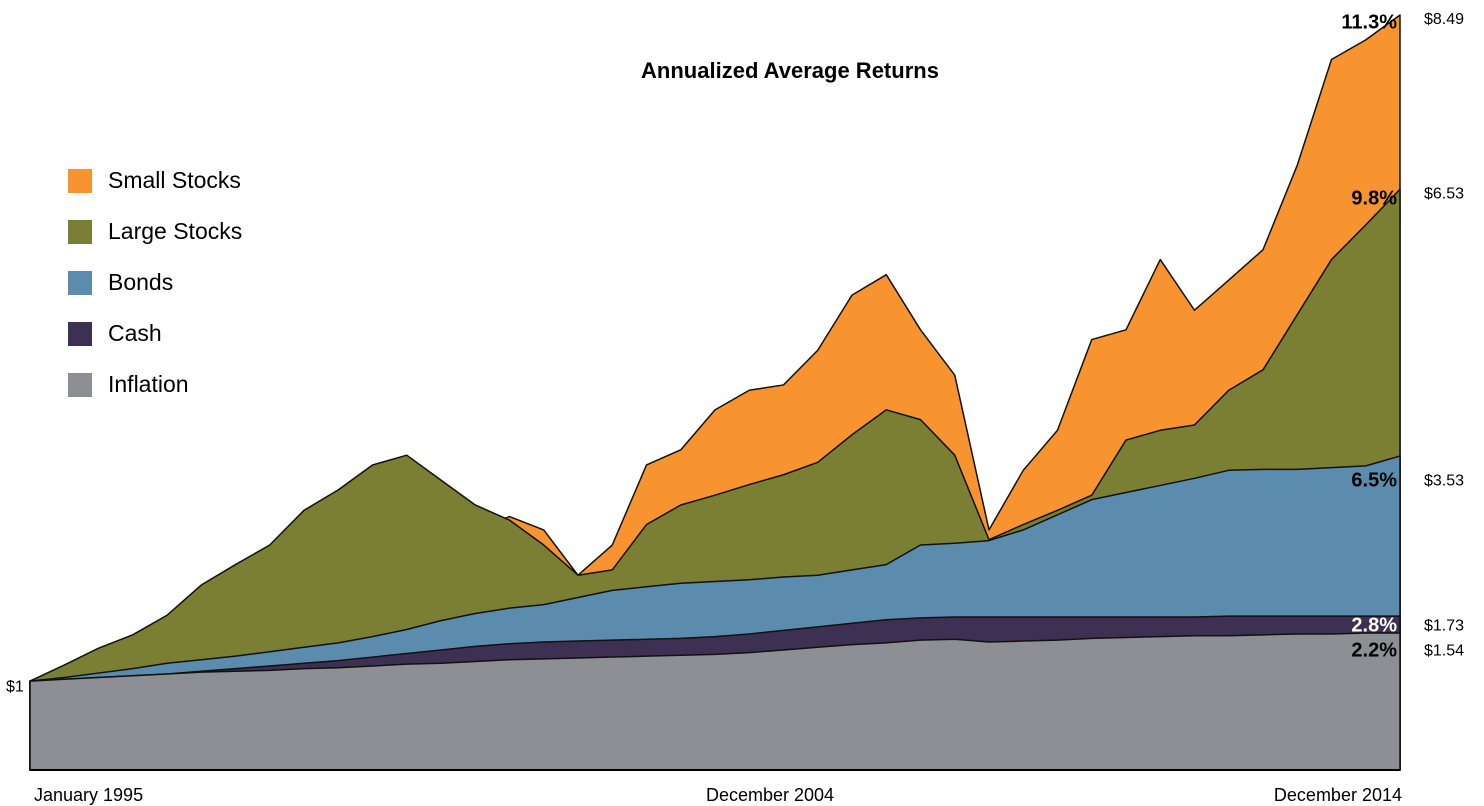 This screenshot has height=806, width=1484. I want to click on start-label: $1, so click(15, 686).